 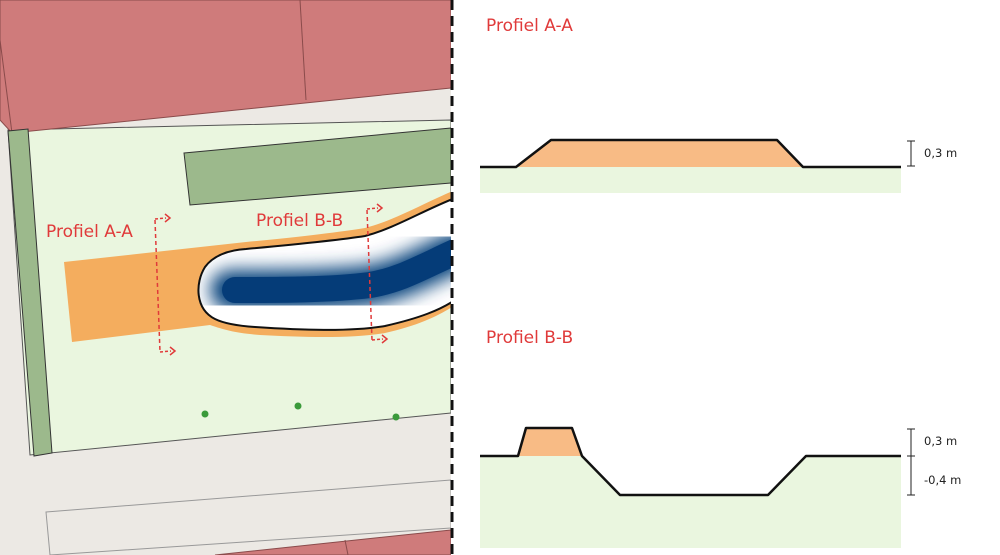 I want to click on profile-b-dimension: 0,3 m -0,4 m, so click(x=934, y=462).